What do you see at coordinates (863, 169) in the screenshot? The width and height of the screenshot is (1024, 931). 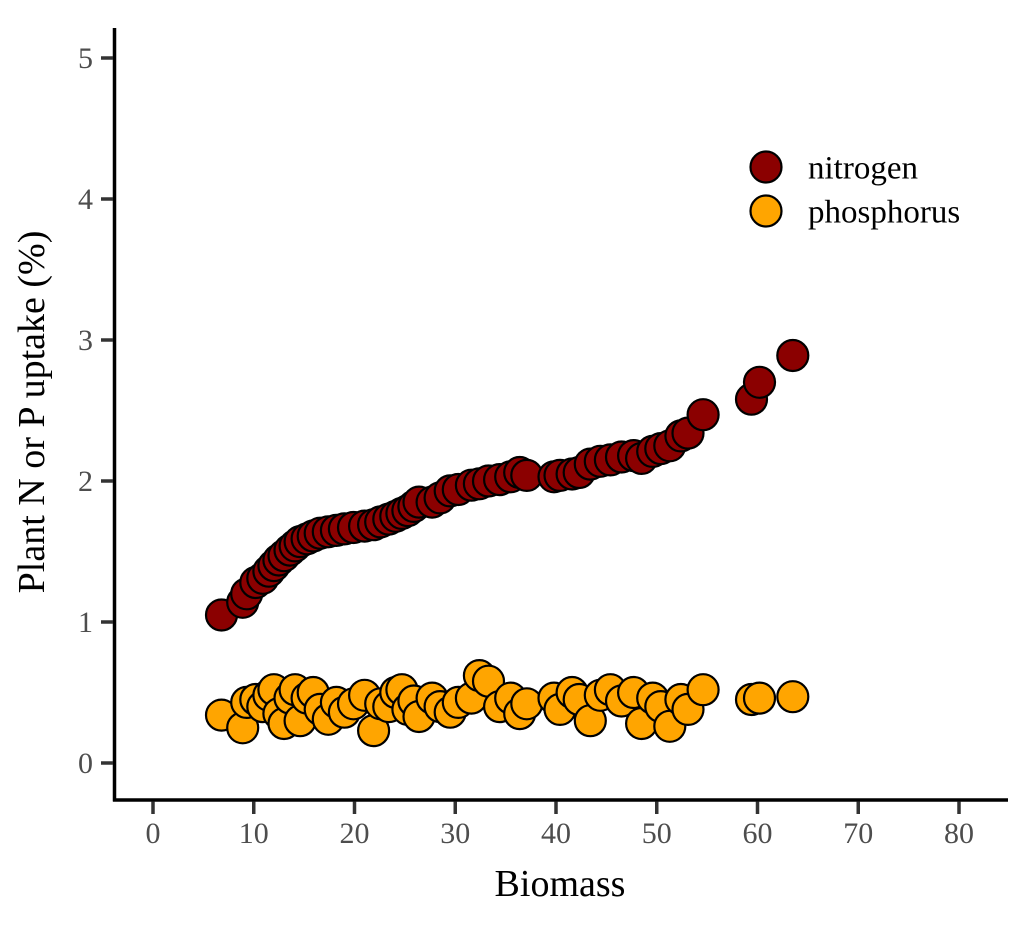 I see `legend-label-nitrogen: nitrogen` at bounding box center [863, 169].